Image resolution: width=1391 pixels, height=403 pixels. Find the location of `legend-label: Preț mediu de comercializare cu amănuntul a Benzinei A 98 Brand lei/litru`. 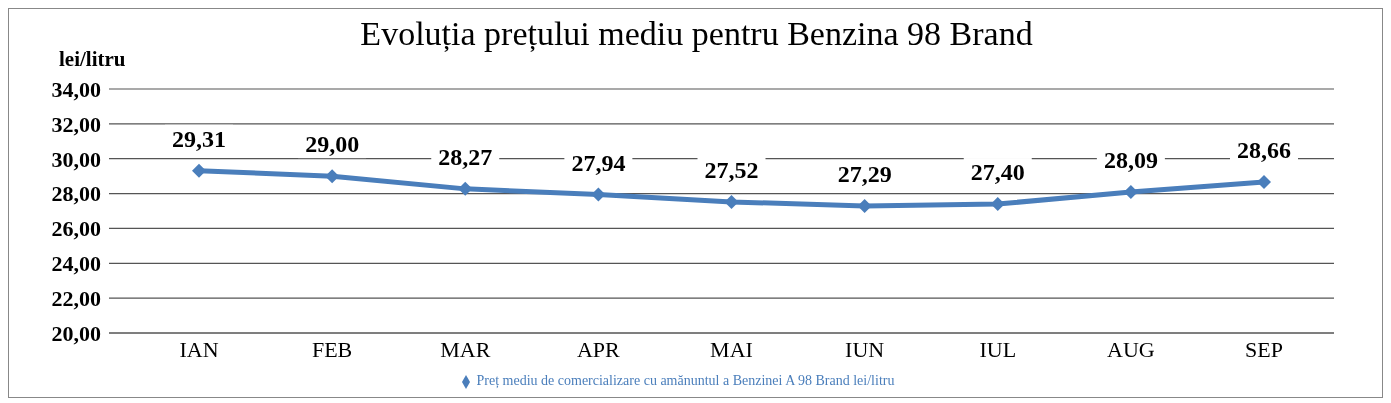

legend-label: Preț mediu de comercializare cu amănuntul a Benzinei A 98 Brand lei/litru is located at coordinates (685, 380).